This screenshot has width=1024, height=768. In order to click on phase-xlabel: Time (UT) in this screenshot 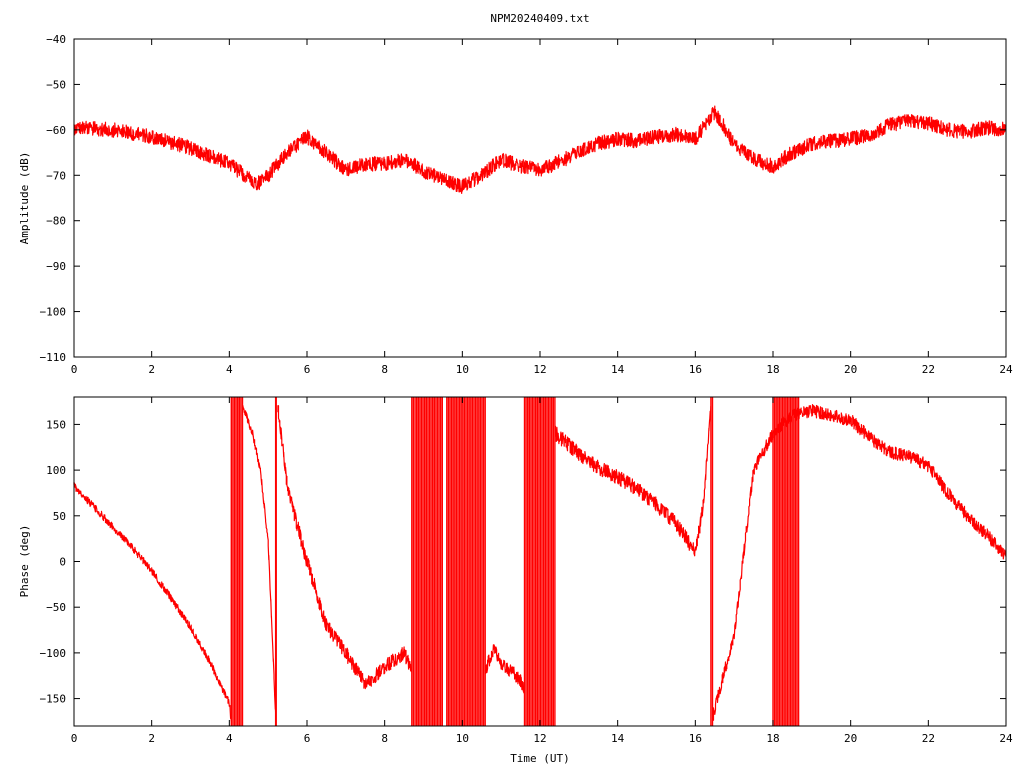, I will do `click(540, 758)`.